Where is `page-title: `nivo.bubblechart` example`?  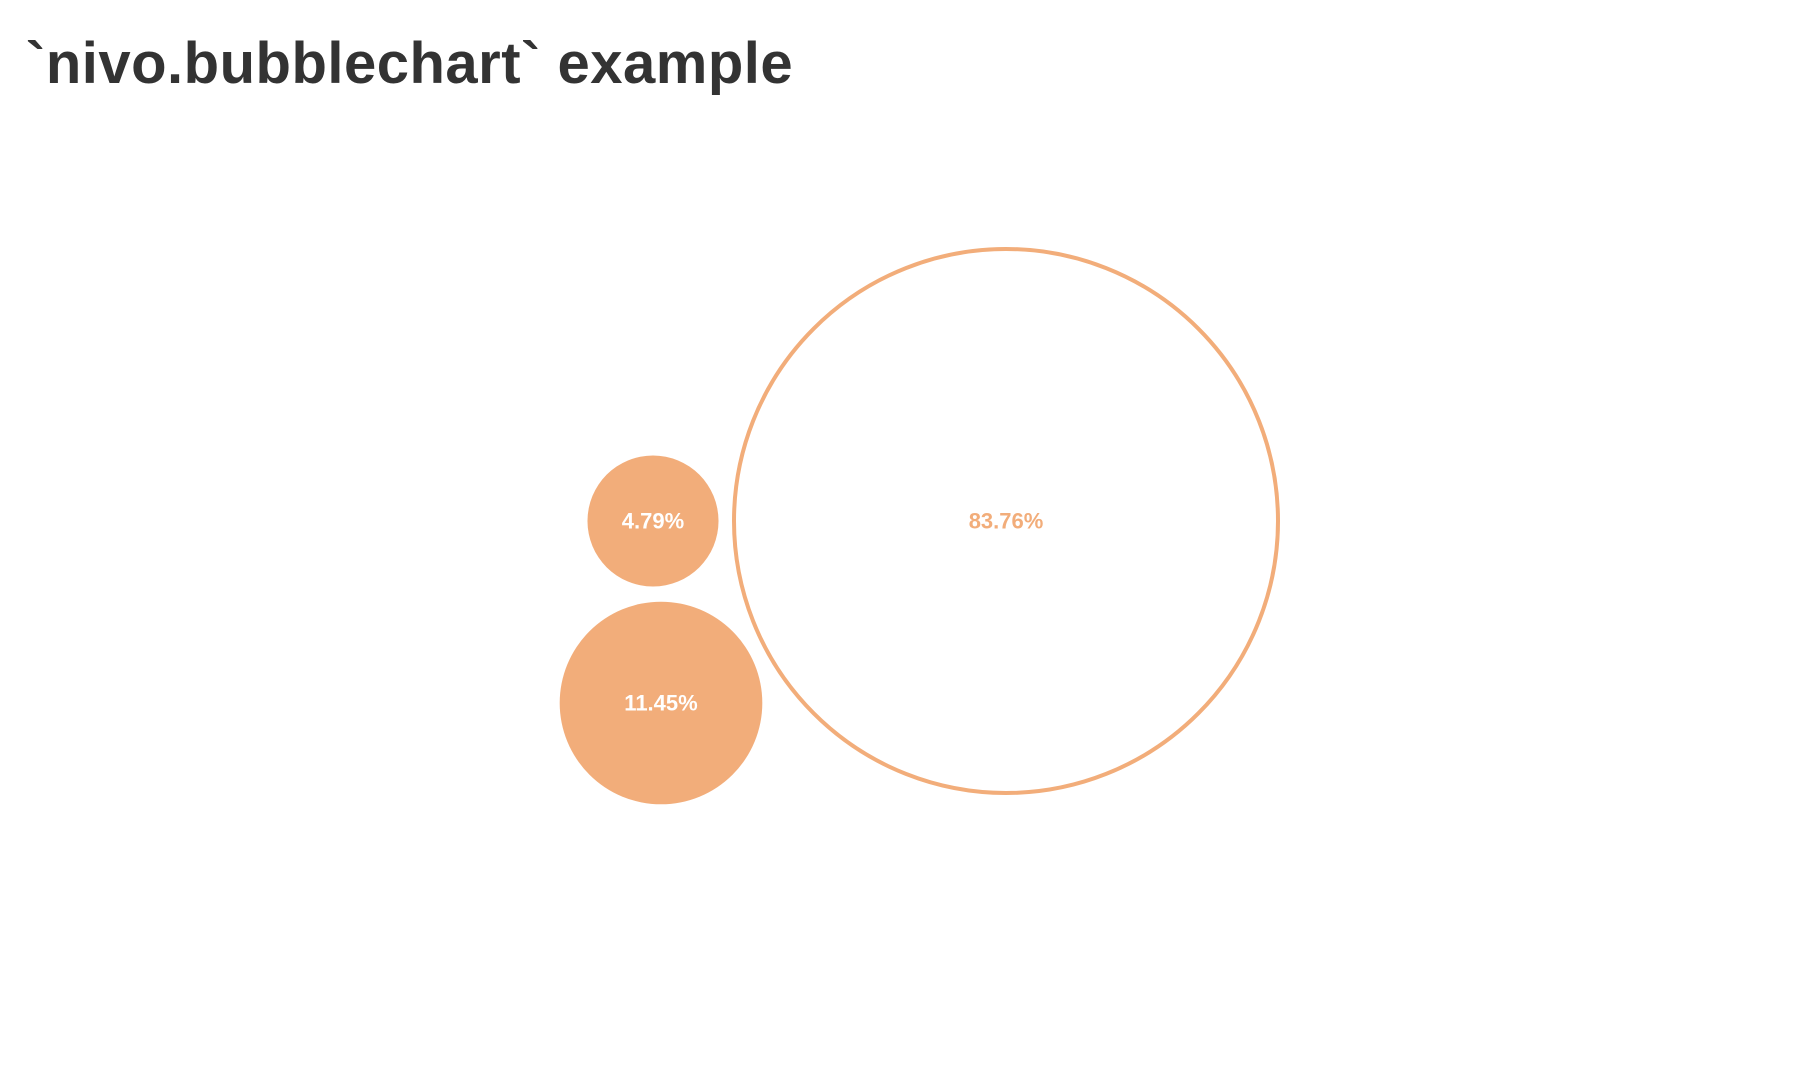
page-title: `nivo.bubblechart` example is located at coordinates (410, 63).